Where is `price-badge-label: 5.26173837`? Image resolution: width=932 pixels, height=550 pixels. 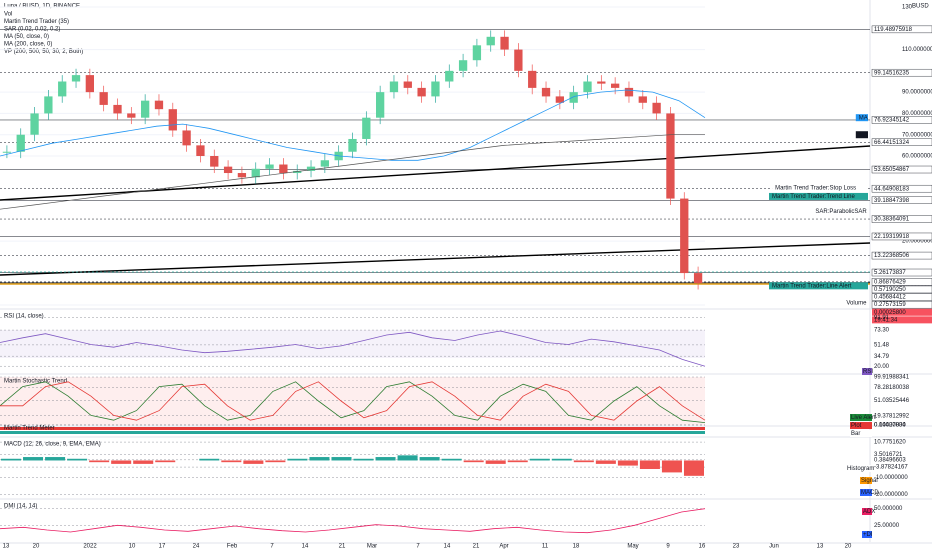 price-badge-label: 5.26173837 is located at coordinates (890, 273).